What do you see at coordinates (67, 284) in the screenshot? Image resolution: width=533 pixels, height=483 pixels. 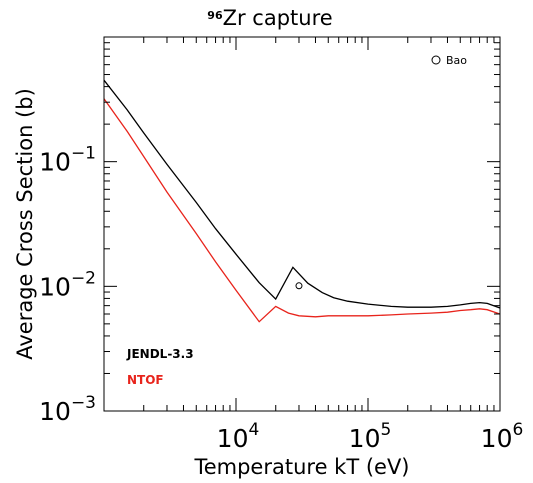 I see `y-tick-label: 10⁻²` at bounding box center [67, 284].